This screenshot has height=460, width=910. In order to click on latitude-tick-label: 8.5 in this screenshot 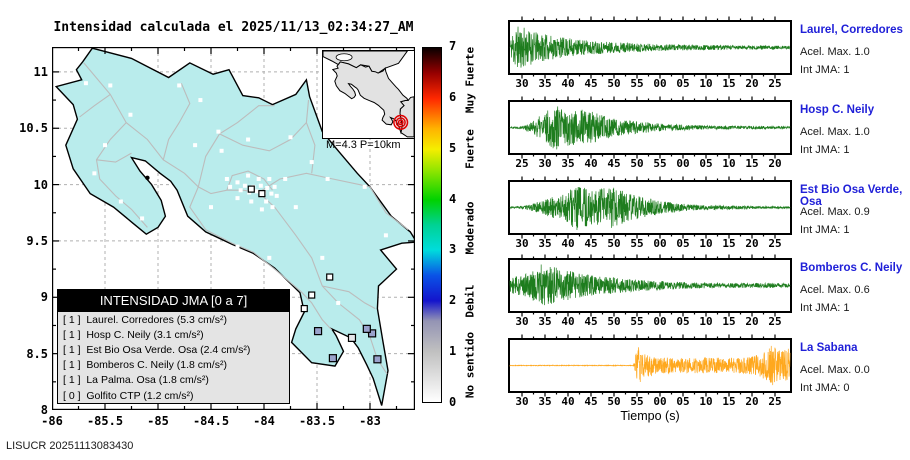, I will do `click(37, 353)`.